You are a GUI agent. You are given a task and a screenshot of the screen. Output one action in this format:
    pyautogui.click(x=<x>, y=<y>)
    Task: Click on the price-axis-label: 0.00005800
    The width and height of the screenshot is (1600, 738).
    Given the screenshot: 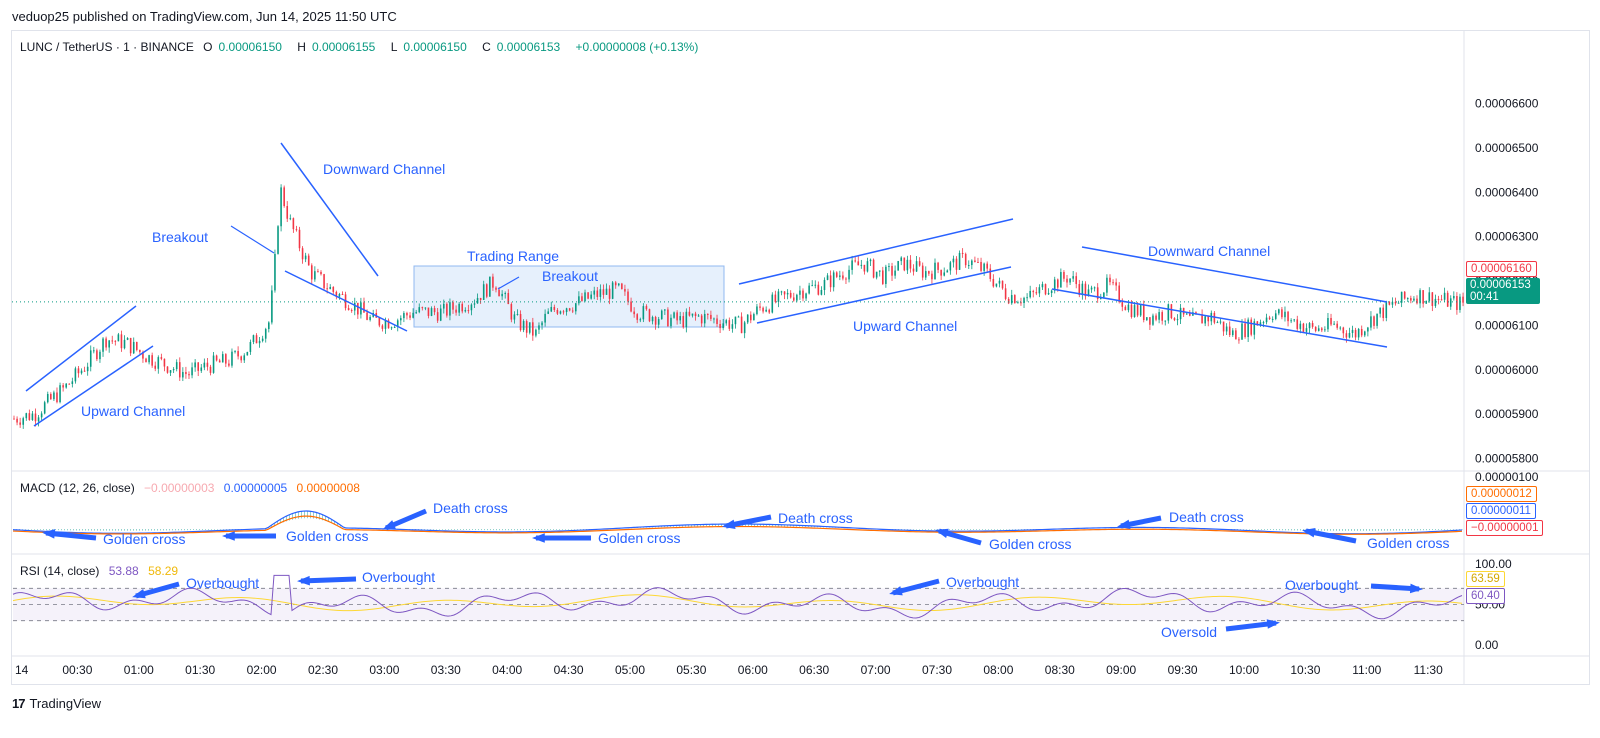 What is the action you would take?
    pyautogui.click(x=1507, y=459)
    